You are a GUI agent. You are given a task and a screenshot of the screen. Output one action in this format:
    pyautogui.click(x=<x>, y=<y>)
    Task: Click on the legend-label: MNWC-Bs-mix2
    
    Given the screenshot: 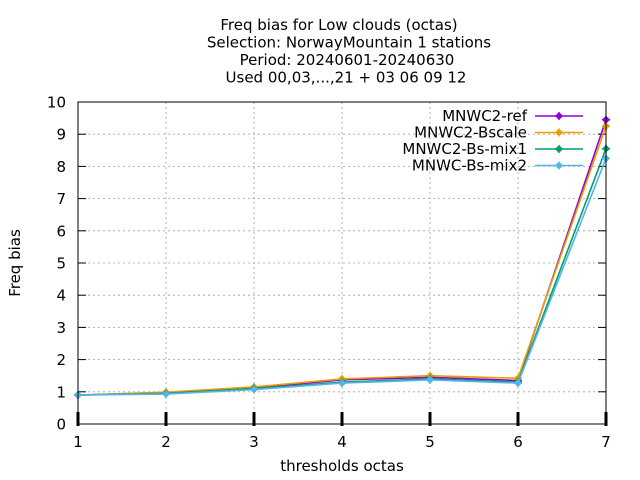 What is the action you would take?
    pyautogui.click(x=469, y=166)
    